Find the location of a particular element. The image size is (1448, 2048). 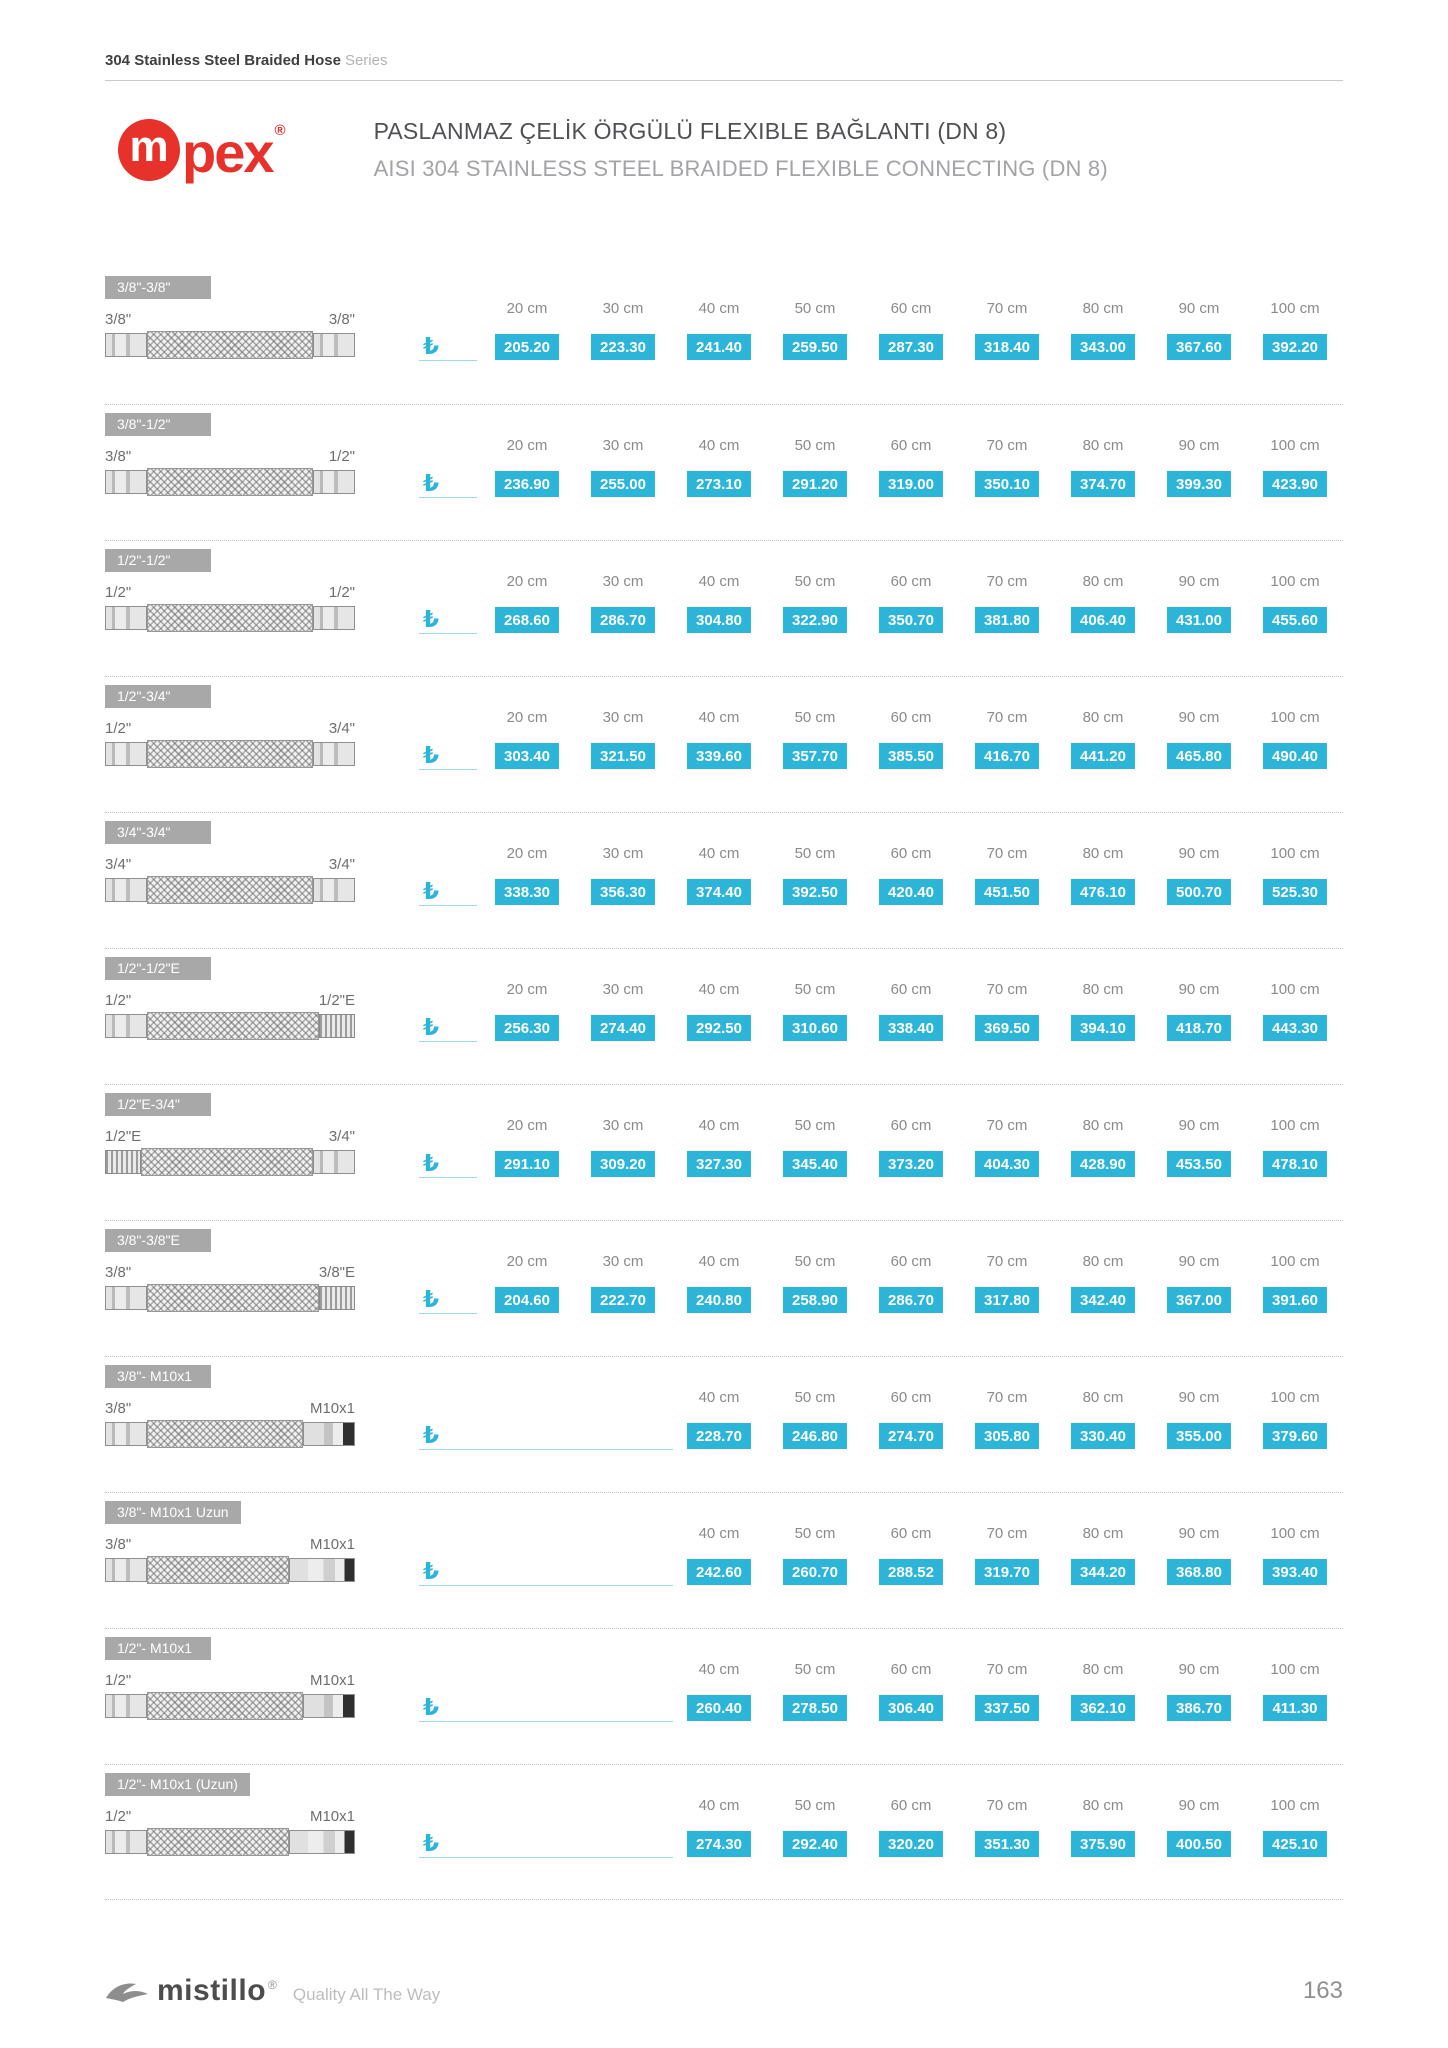

price-value: 367.00 is located at coordinates (1199, 1299).